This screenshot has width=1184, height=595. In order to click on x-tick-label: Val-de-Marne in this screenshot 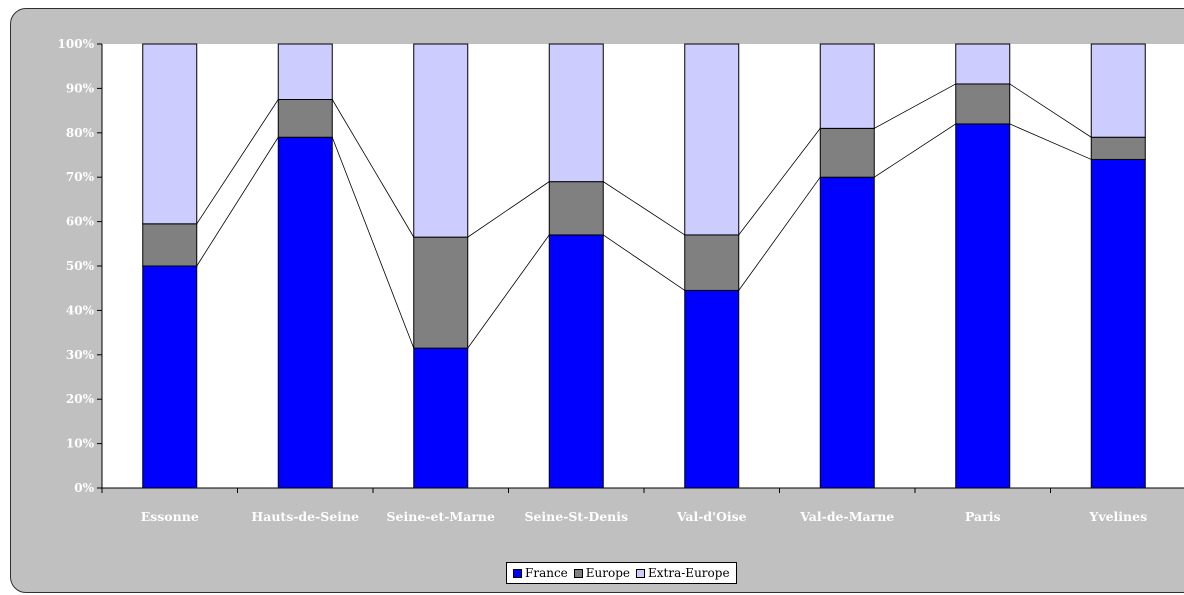, I will do `click(846, 516)`.